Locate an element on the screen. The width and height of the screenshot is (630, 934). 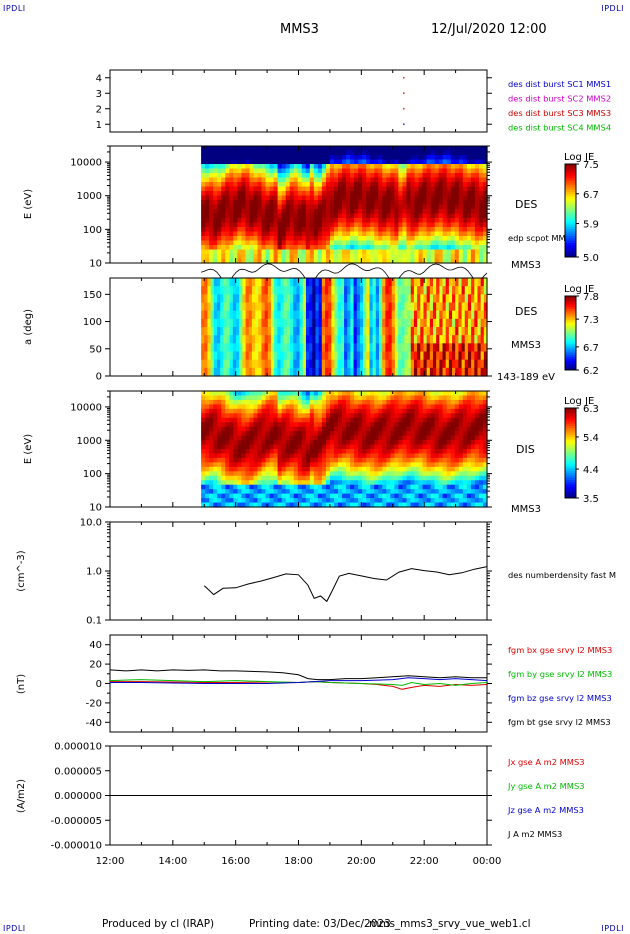
colorbar-title: Log JE is located at coordinates (579, 157).